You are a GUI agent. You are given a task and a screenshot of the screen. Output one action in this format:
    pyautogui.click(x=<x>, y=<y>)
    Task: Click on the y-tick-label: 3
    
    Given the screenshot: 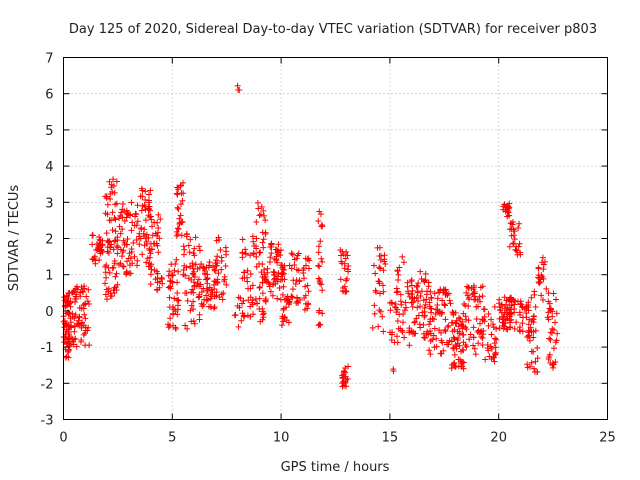 What is the action you would take?
    pyautogui.click(x=49, y=203)
    